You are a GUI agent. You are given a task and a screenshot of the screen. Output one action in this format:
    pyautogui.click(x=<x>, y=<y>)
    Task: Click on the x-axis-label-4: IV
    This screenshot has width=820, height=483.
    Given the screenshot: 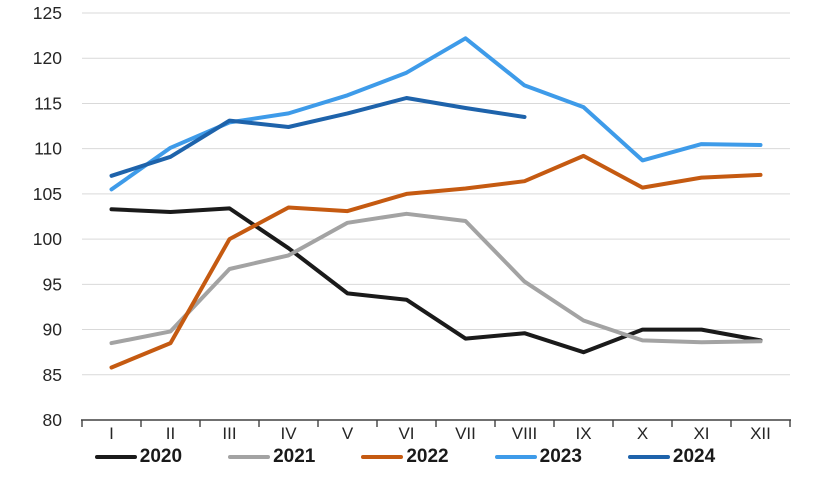 What is the action you would take?
    pyautogui.click(x=288, y=433)
    